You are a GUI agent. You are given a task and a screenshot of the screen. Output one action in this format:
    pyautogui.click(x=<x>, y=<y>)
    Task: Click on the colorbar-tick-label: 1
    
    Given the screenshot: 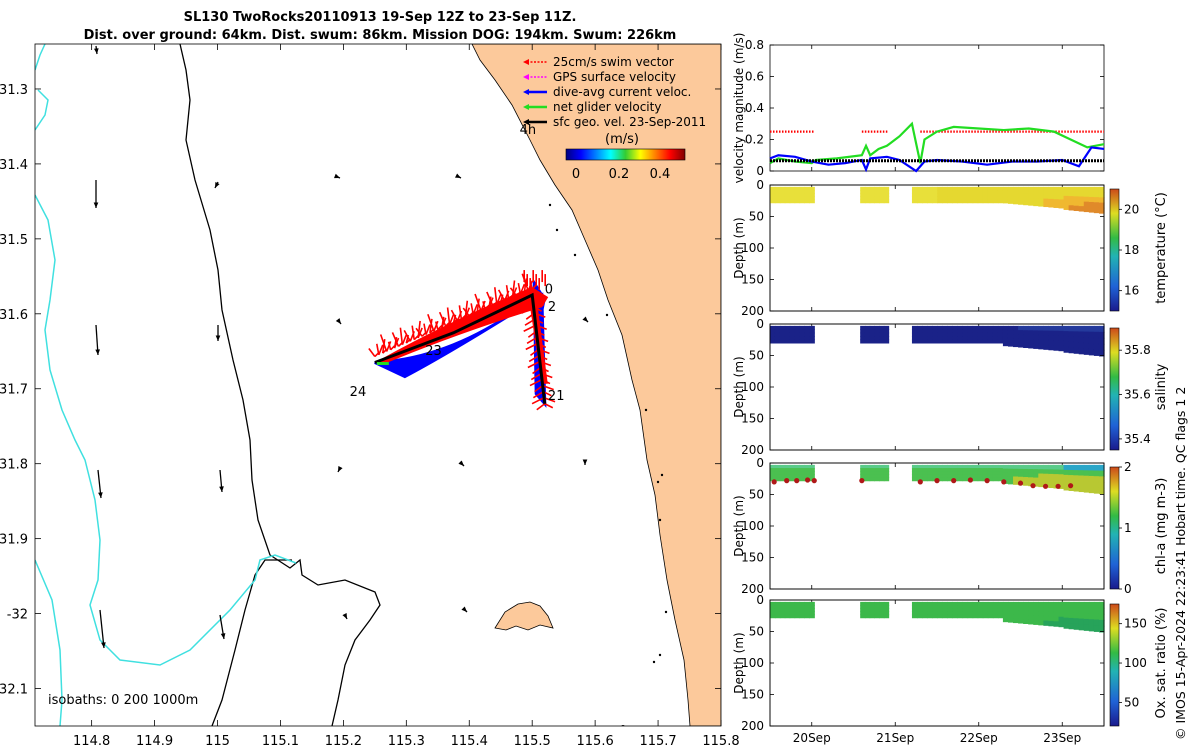 What is the action you would take?
    pyautogui.click(x=1128, y=528)
    